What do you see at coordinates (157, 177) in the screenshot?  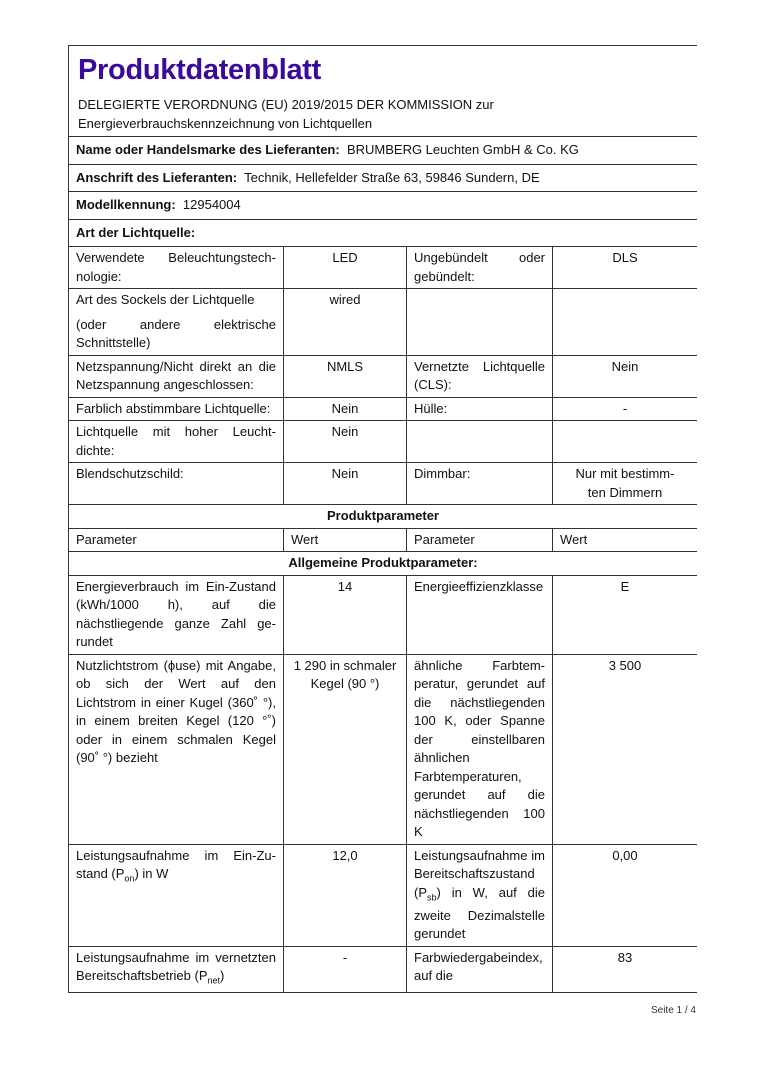 I see `supplier-address-label: Anschrift des Lieferanten:` at bounding box center [157, 177].